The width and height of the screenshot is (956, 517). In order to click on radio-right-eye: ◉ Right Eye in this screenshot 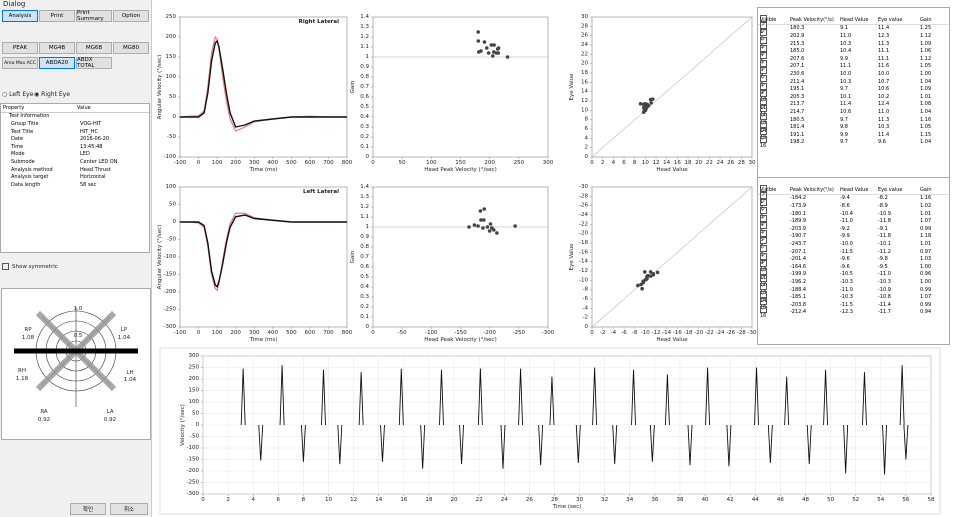, I will do `click(52, 94)`.